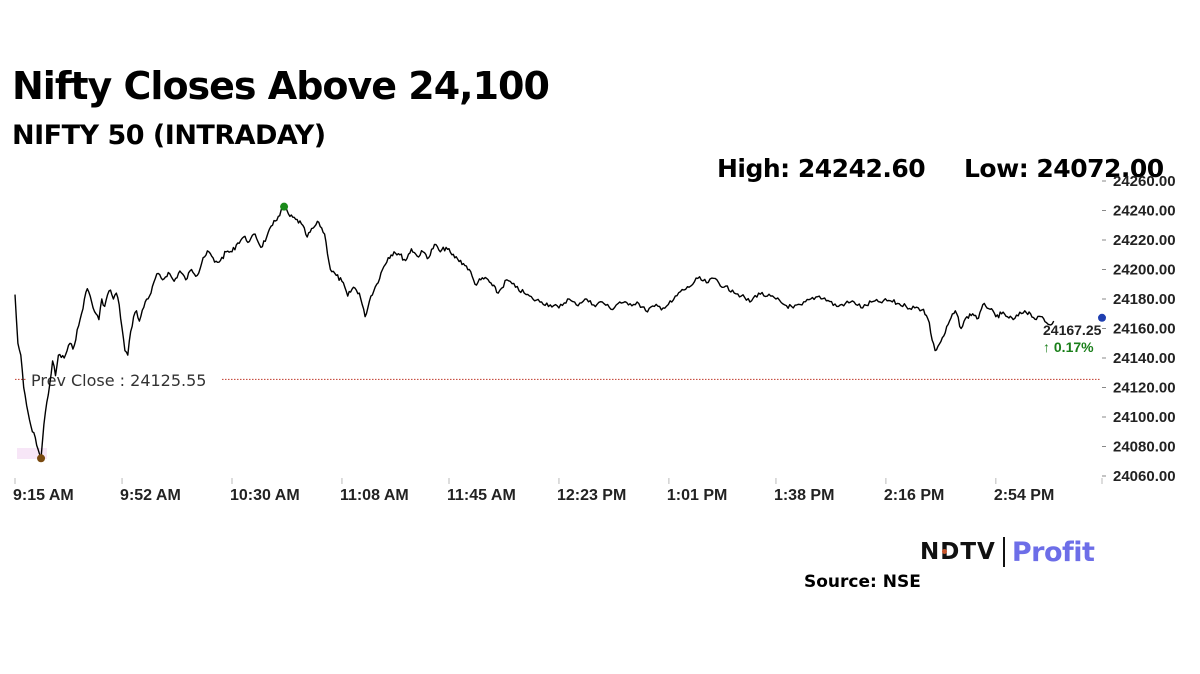 The image size is (1200, 674). I want to click on low-marker-halo, so click(32, 453).